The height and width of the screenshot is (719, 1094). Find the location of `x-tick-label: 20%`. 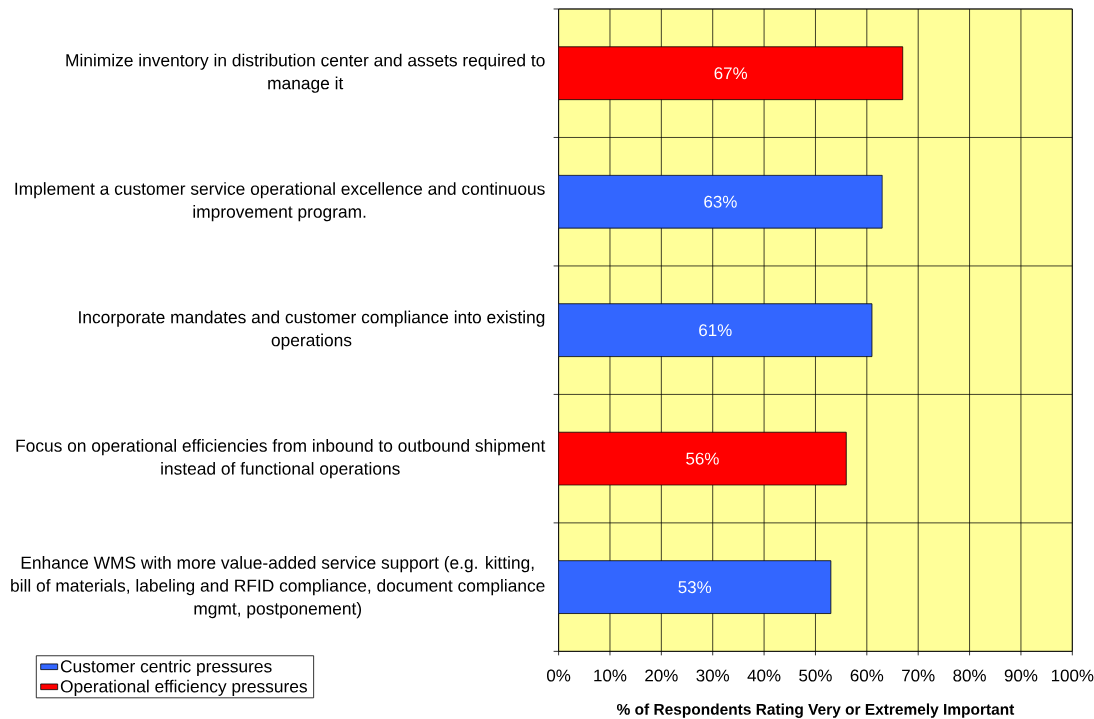

x-tick-label: 20% is located at coordinates (661, 675).